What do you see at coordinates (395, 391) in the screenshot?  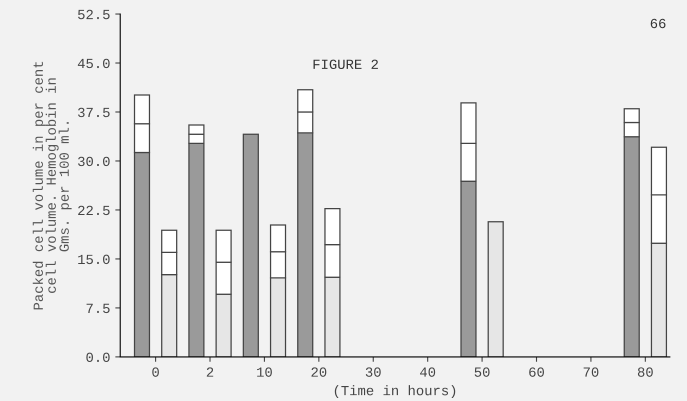 I see `x-axis-title: (Time in hours)` at bounding box center [395, 391].